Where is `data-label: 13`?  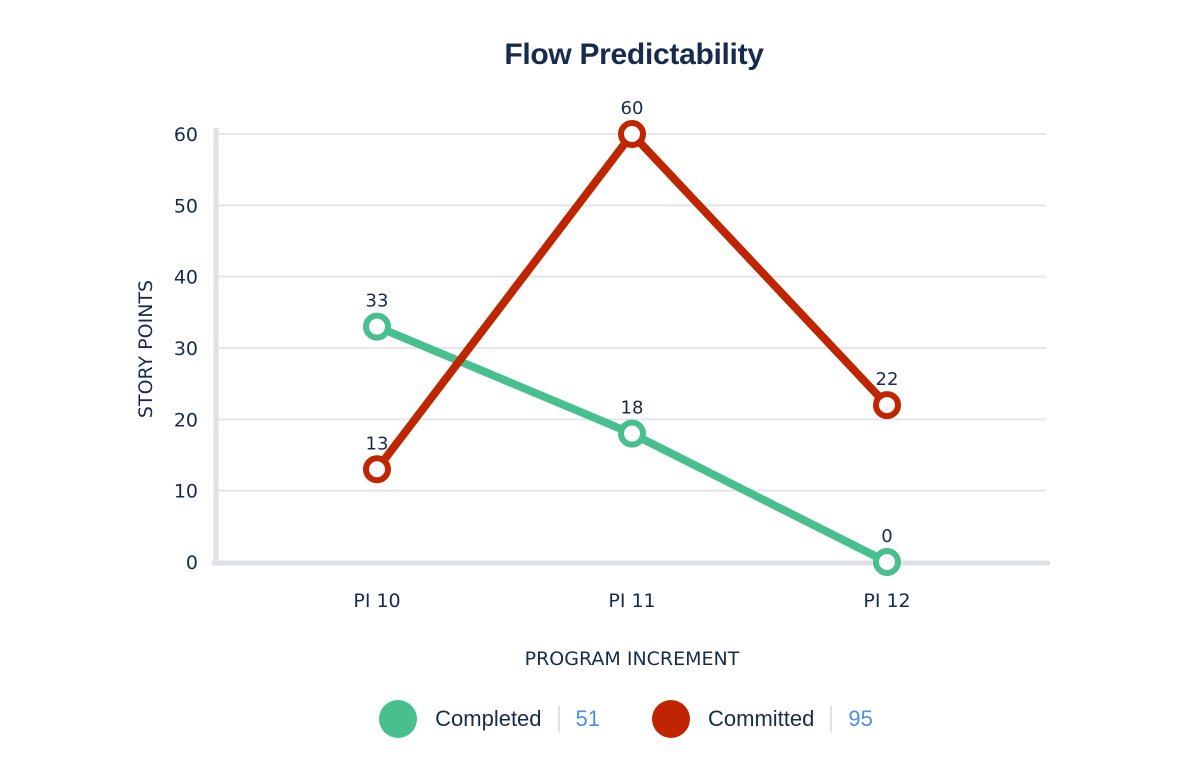
data-label: 13 is located at coordinates (377, 443).